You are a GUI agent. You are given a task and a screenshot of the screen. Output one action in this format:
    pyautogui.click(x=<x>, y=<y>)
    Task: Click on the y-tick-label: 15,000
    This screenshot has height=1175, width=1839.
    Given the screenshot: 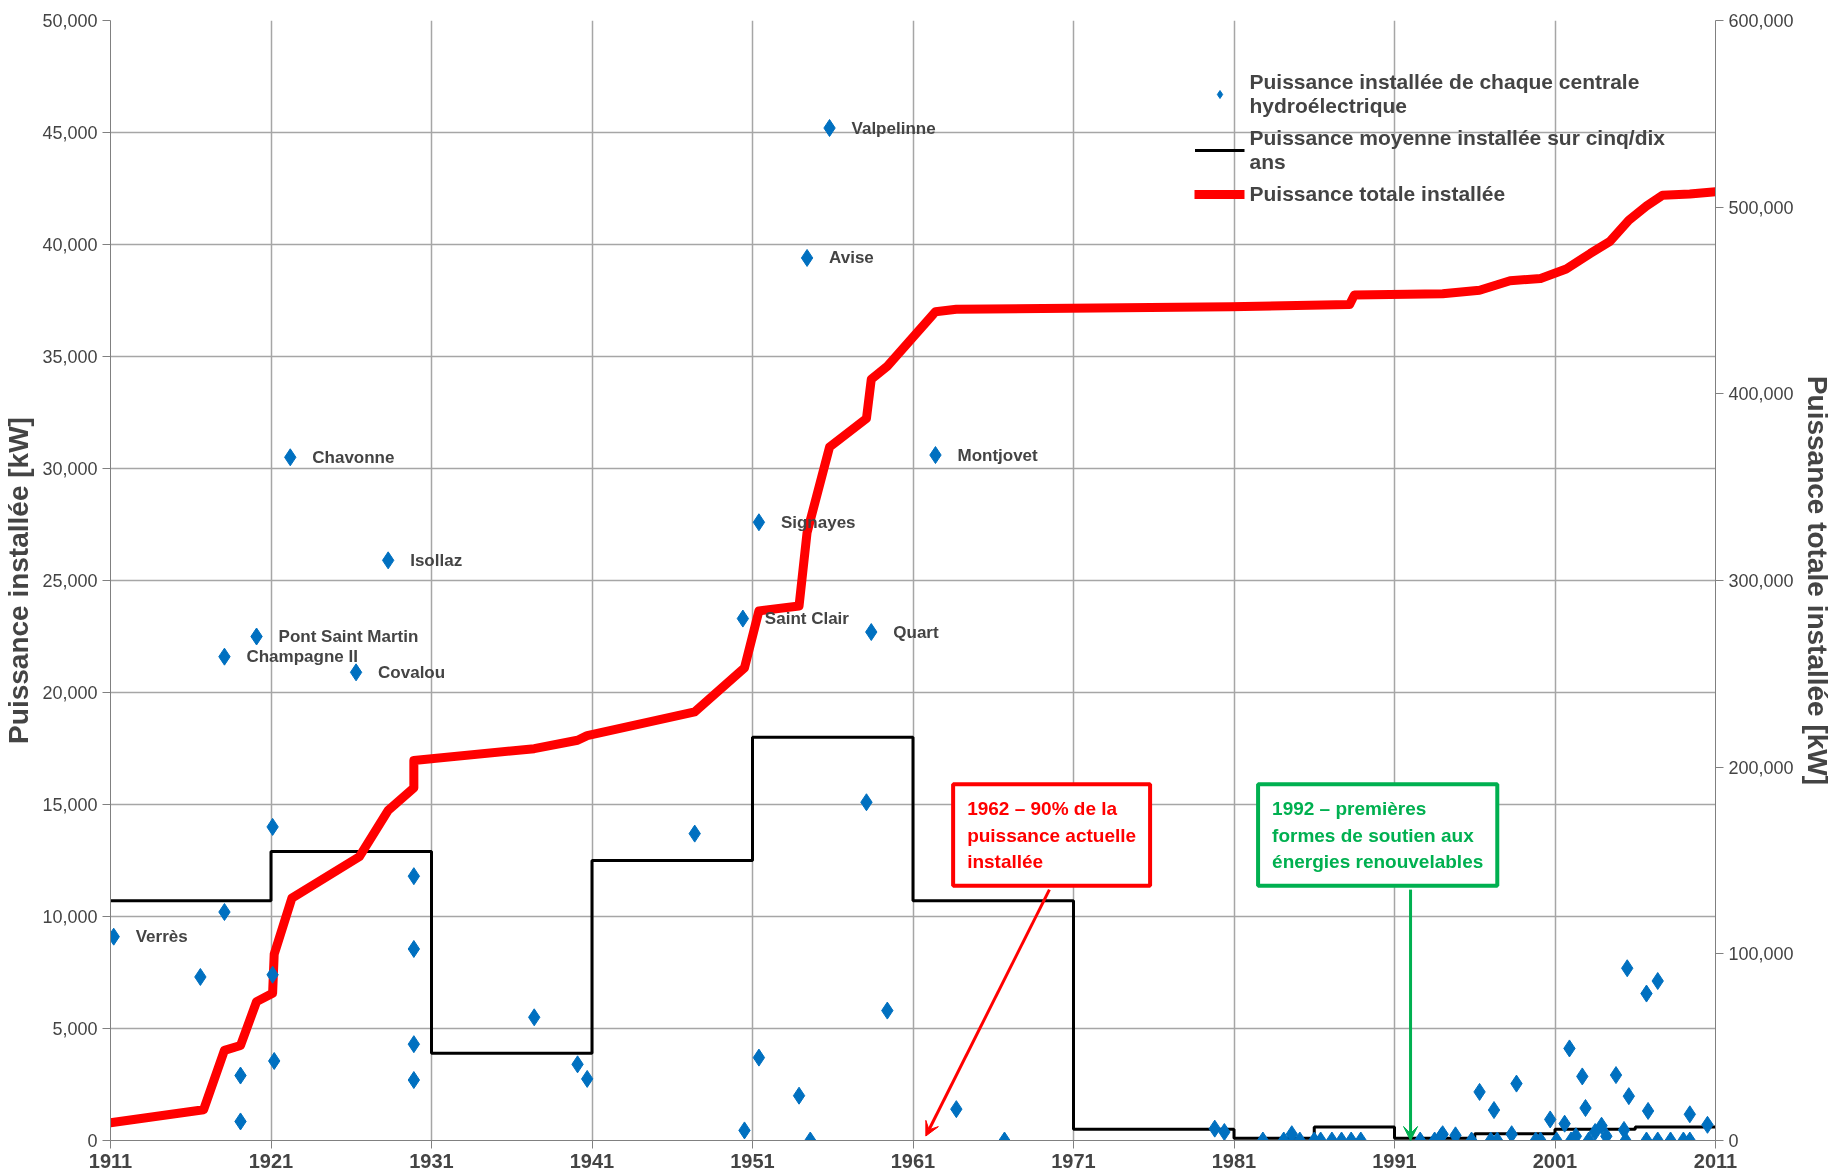 What is the action you would take?
    pyautogui.click(x=70, y=805)
    